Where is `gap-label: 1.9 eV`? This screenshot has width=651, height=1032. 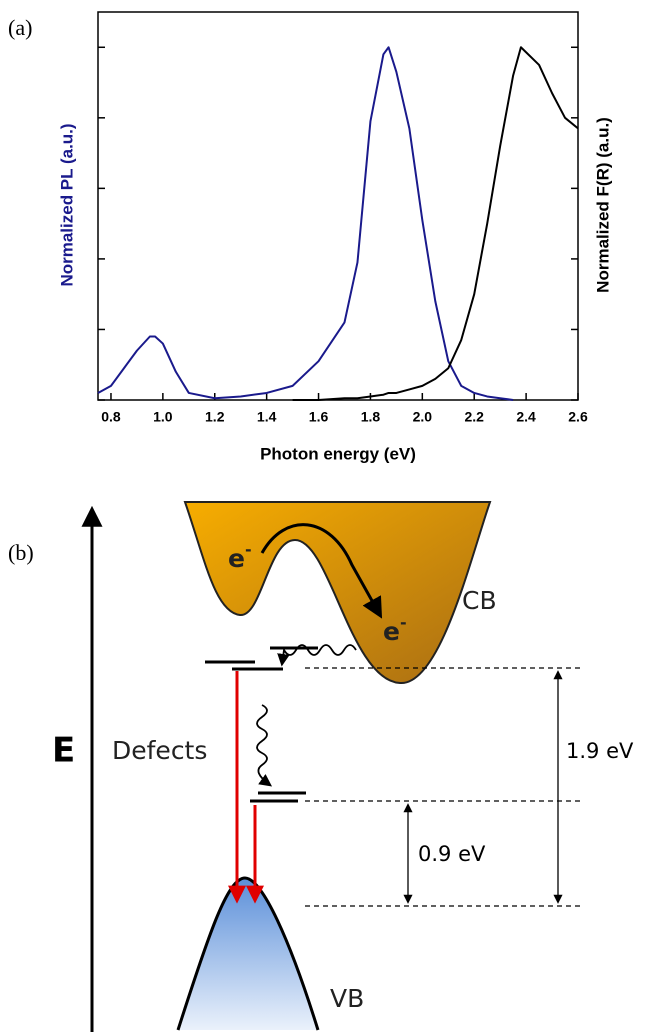 gap-label: 1.9 eV is located at coordinates (600, 751).